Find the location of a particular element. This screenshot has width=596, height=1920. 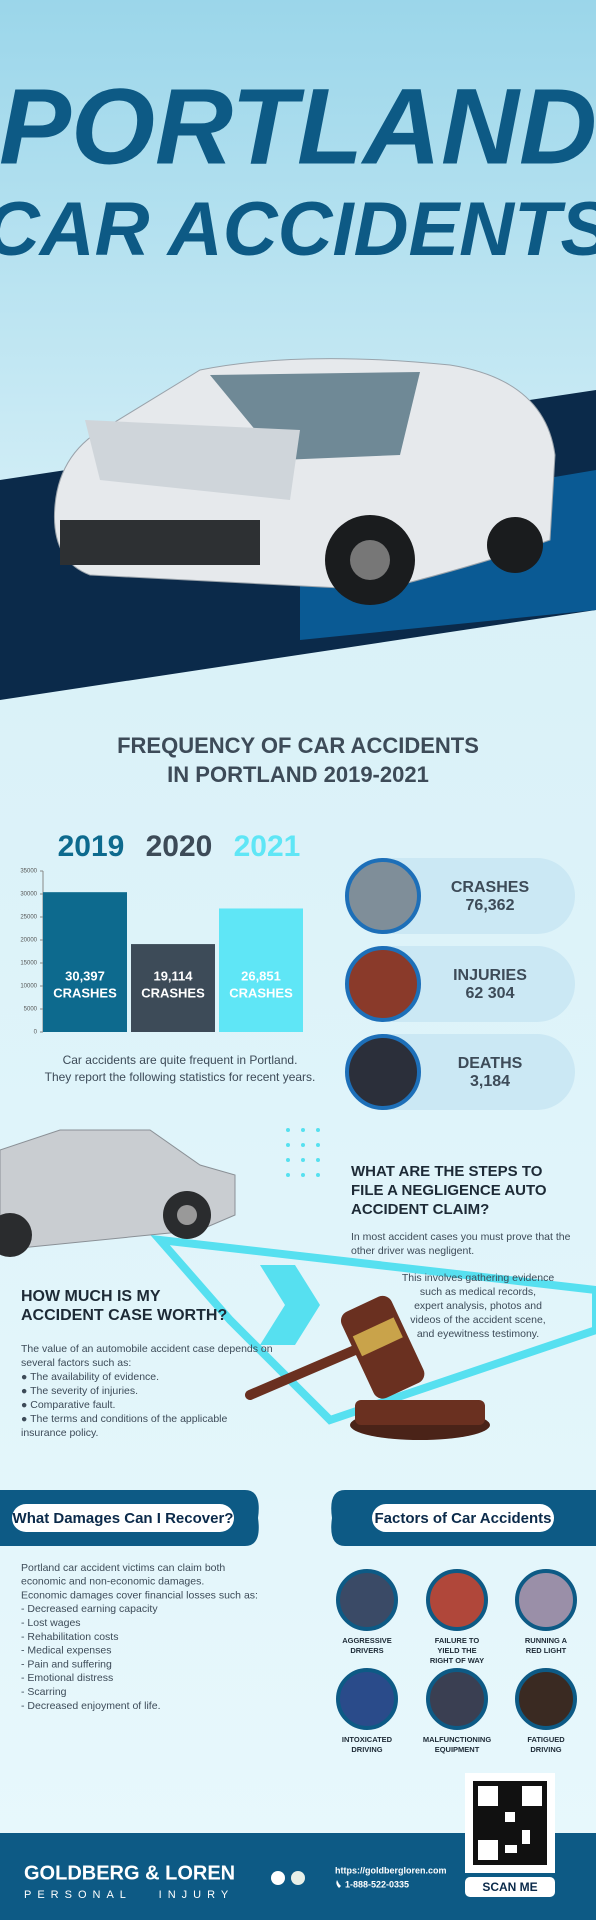

scan-pill is located at coordinates (510, 1887).